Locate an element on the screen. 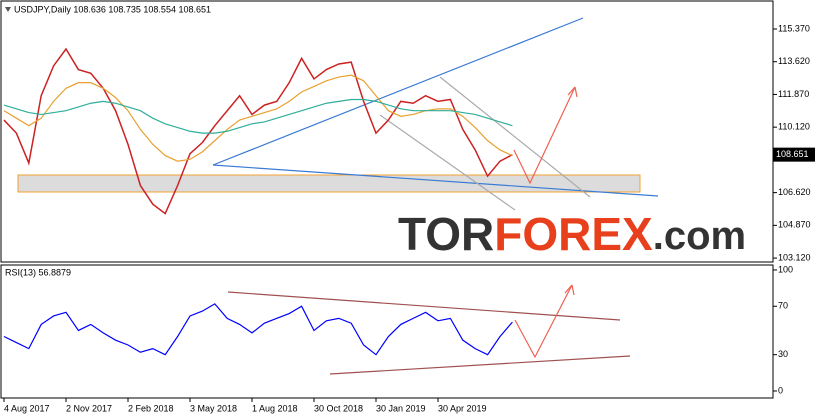 The image size is (815, 419). x-tick-label: 1 Aug 2018 is located at coordinates (275, 408).